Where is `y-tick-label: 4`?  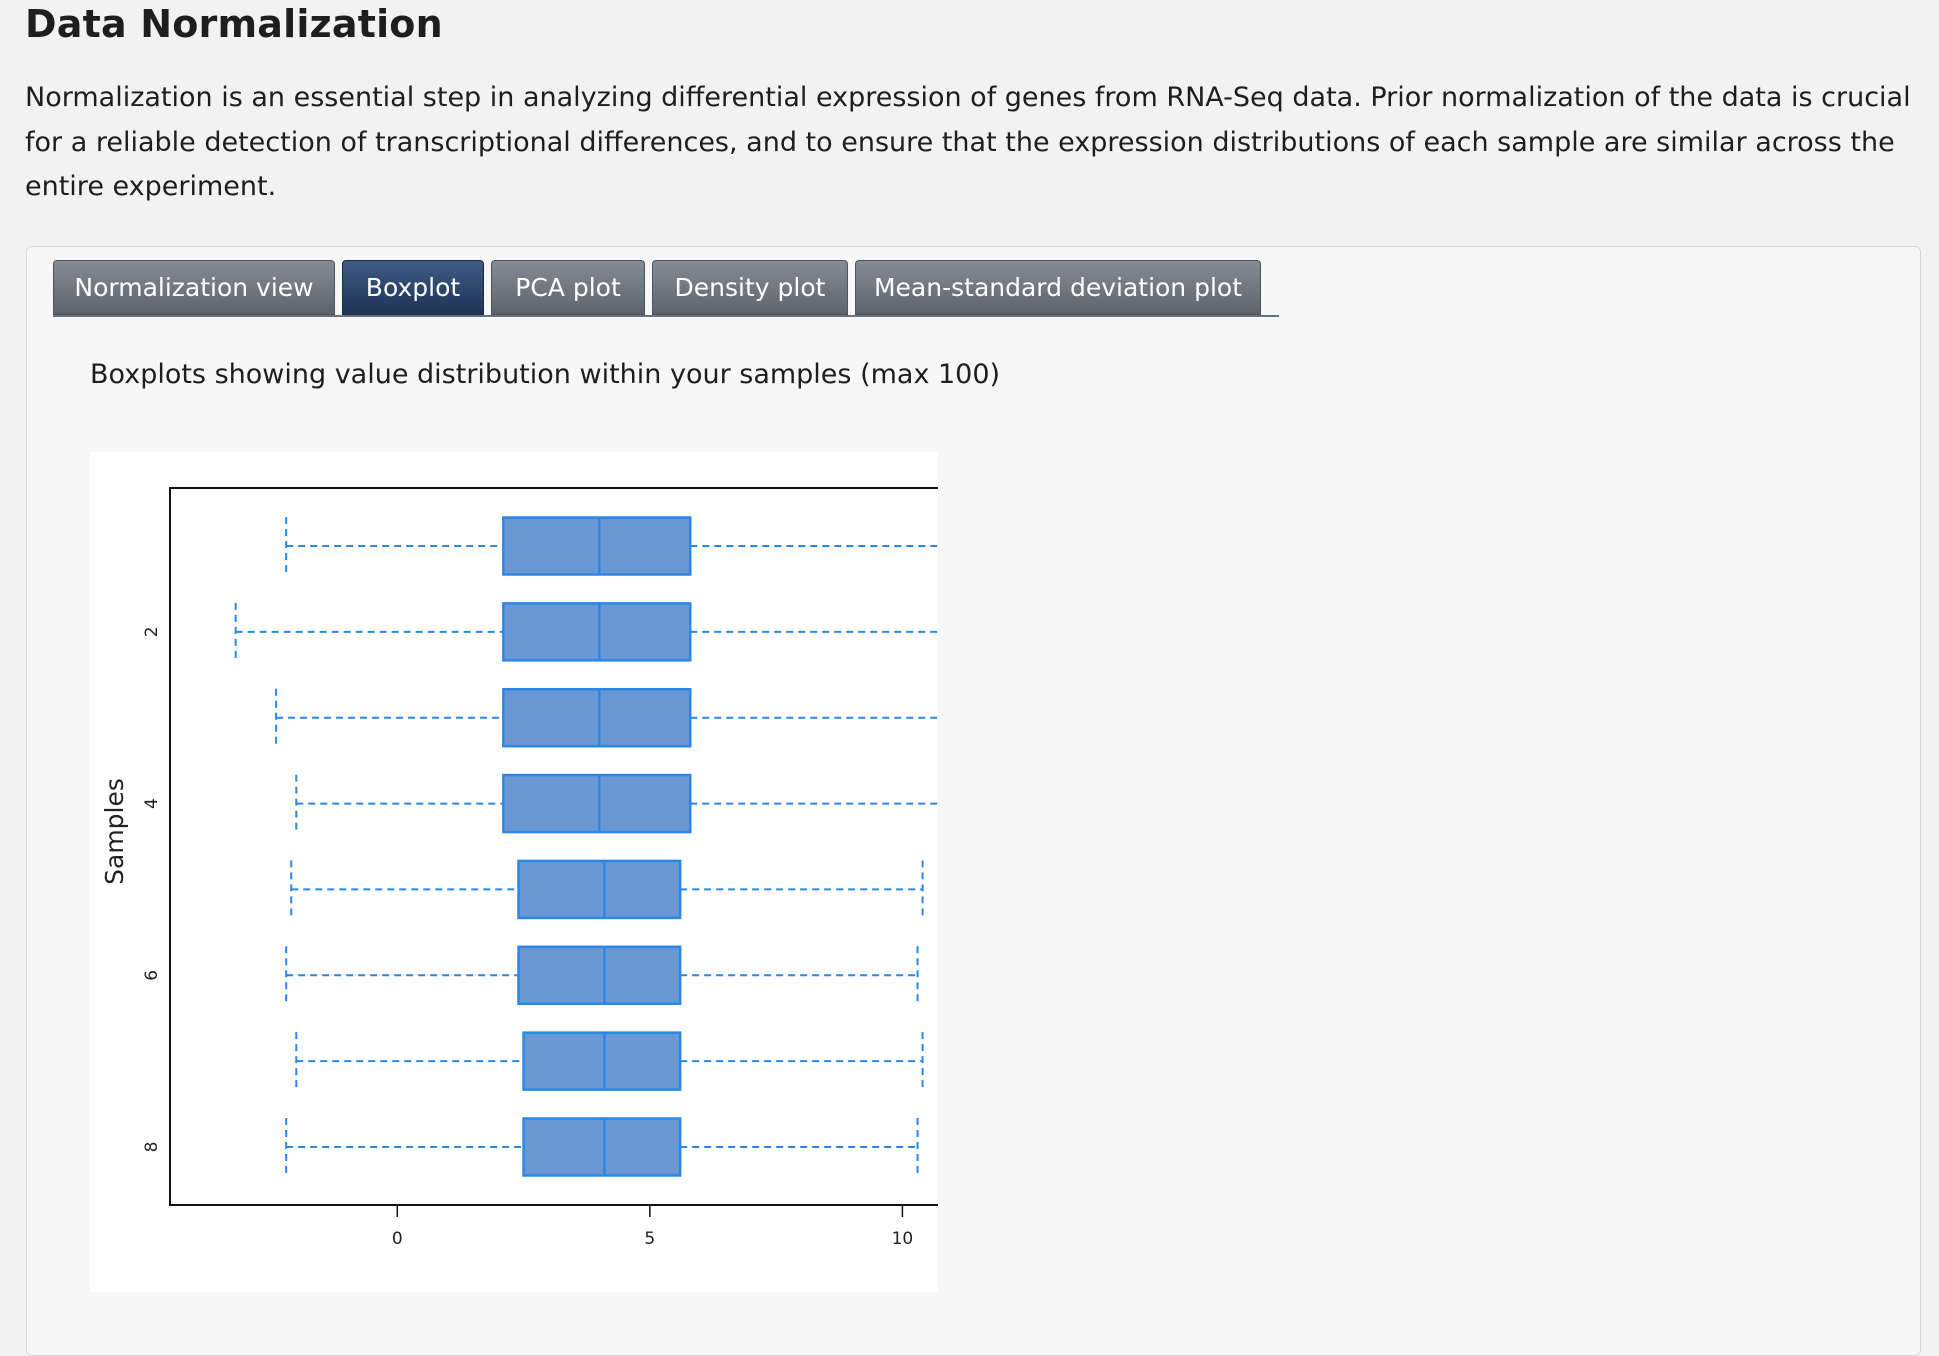
y-tick-label: 4 is located at coordinates (152, 803).